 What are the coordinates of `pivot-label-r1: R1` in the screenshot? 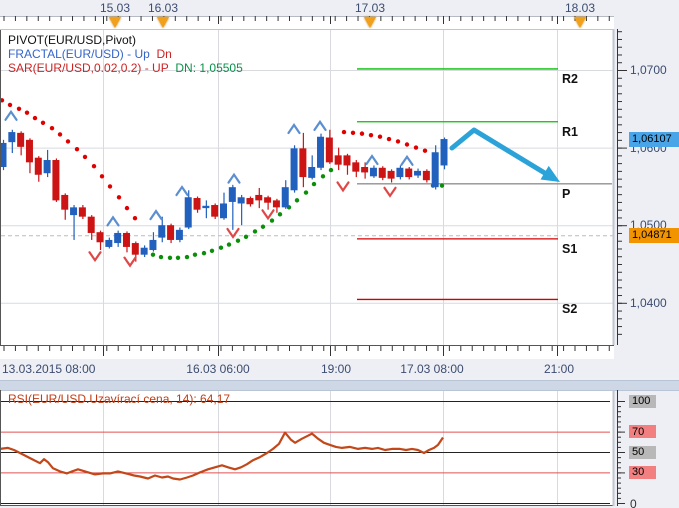 It's located at (570, 131).